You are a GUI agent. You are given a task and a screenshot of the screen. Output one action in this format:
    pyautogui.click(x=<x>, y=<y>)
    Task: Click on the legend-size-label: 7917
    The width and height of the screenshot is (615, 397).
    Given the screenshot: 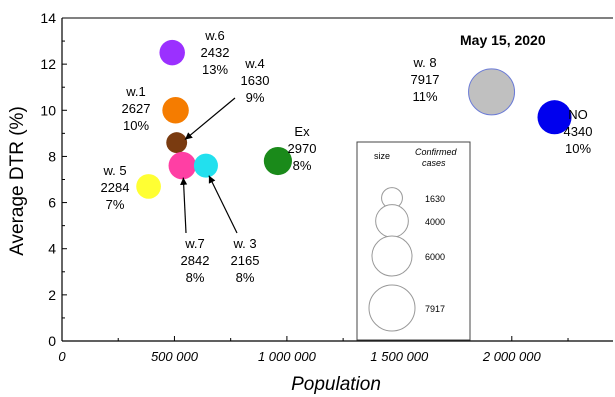 What is the action you would take?
    pyautogui.click(x=435, y=309)
    